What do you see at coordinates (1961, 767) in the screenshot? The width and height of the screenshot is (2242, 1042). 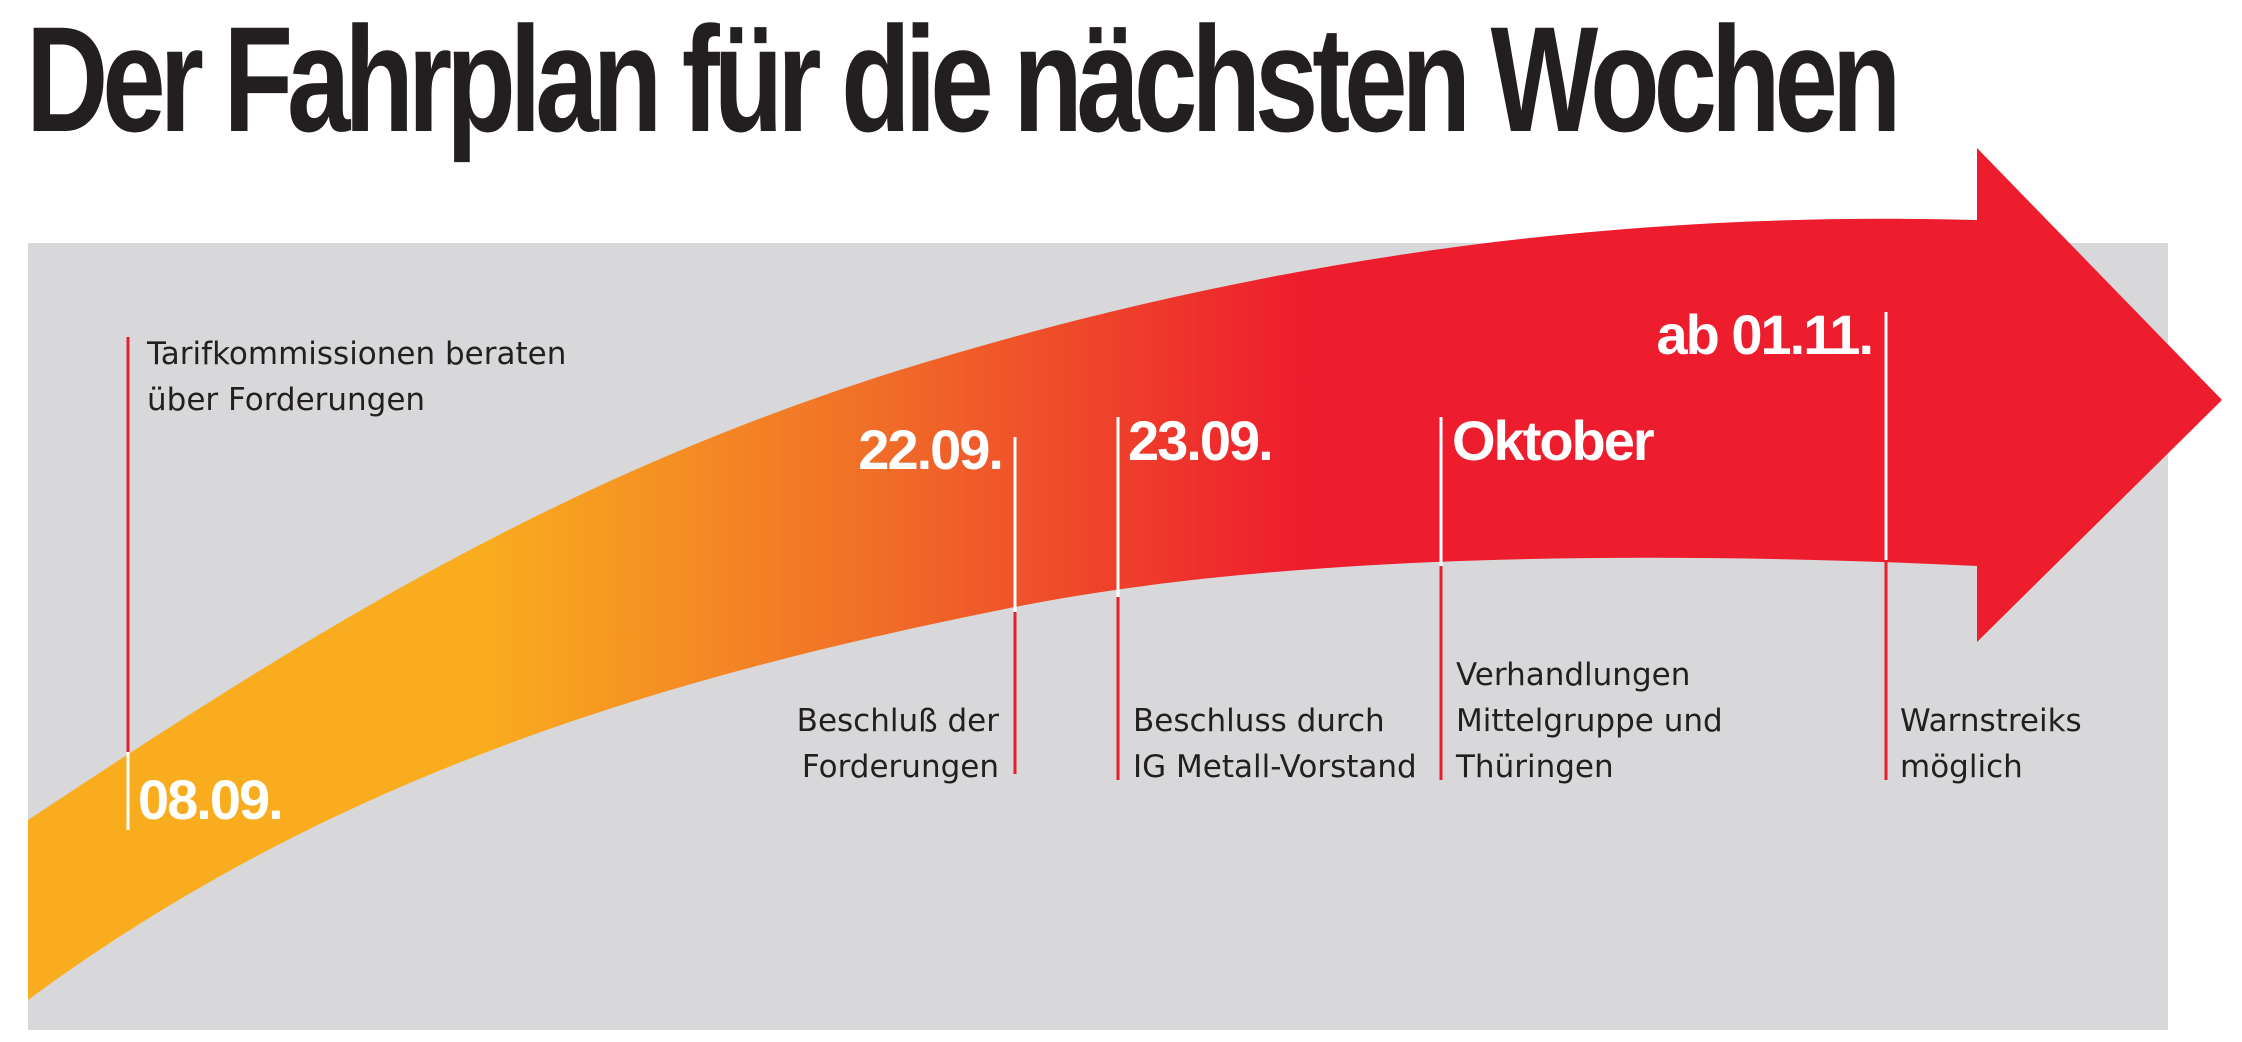 I see `milestone-5-line-2: möglich` at bounding box center [1961, 767].